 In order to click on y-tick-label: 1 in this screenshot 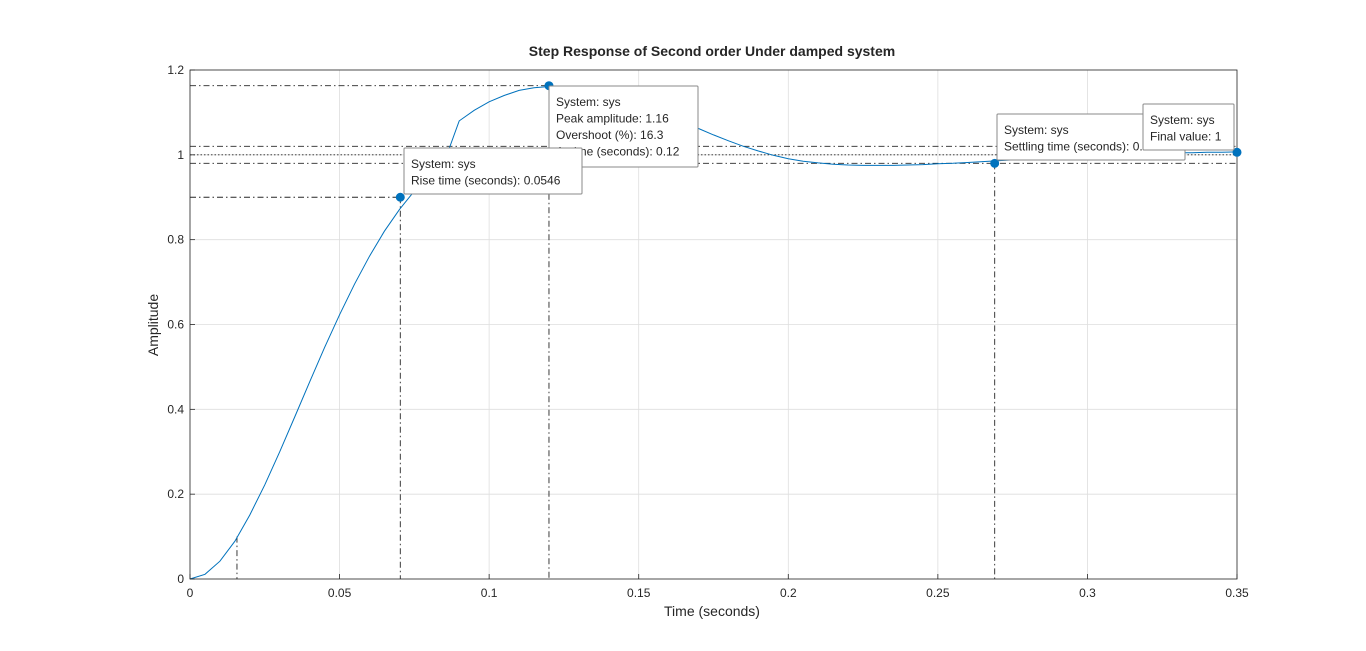, I will do `click(180, 155)`.